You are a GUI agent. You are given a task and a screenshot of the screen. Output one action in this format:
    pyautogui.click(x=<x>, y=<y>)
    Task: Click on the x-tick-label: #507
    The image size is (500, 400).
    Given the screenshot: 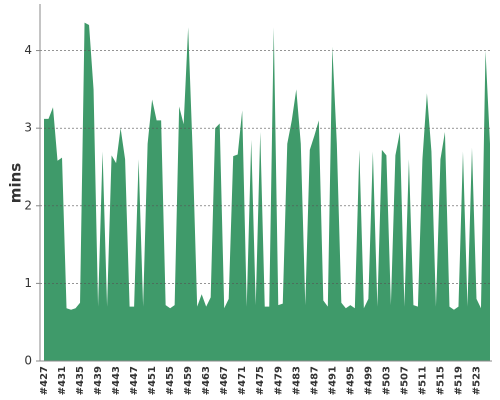 What is the action you would take?
    pyautogui.click(x=404, y=380)
    